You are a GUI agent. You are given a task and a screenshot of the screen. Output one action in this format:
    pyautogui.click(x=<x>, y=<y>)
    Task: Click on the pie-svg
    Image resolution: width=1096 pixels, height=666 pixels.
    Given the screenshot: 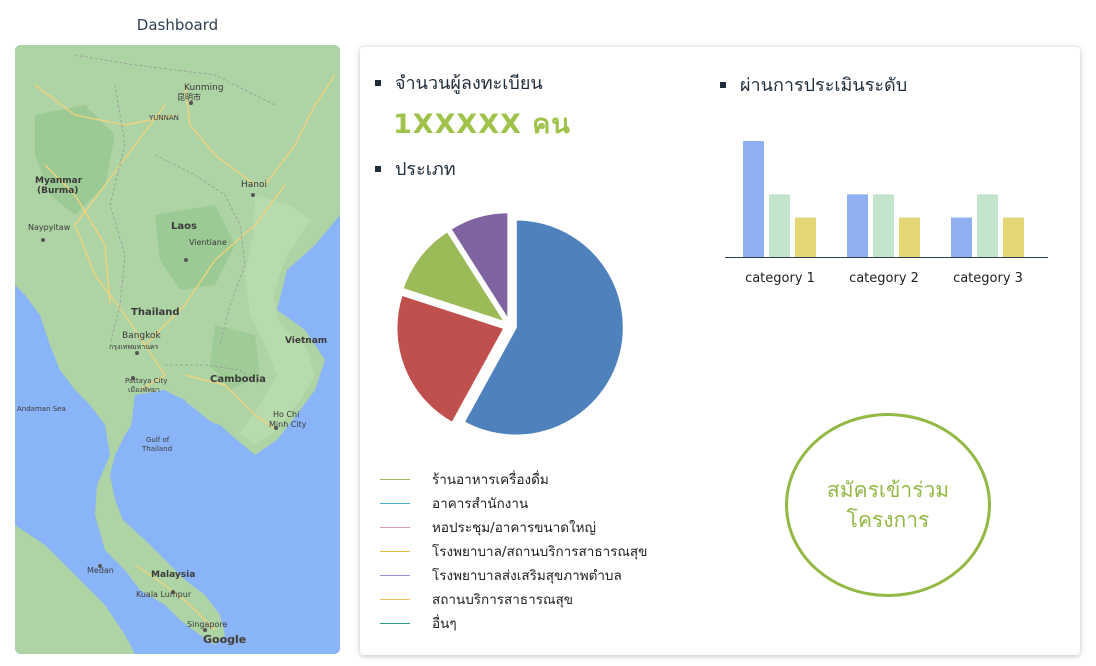 What is the action you would take?
    pyautogui.click(x=510, y=324)
    